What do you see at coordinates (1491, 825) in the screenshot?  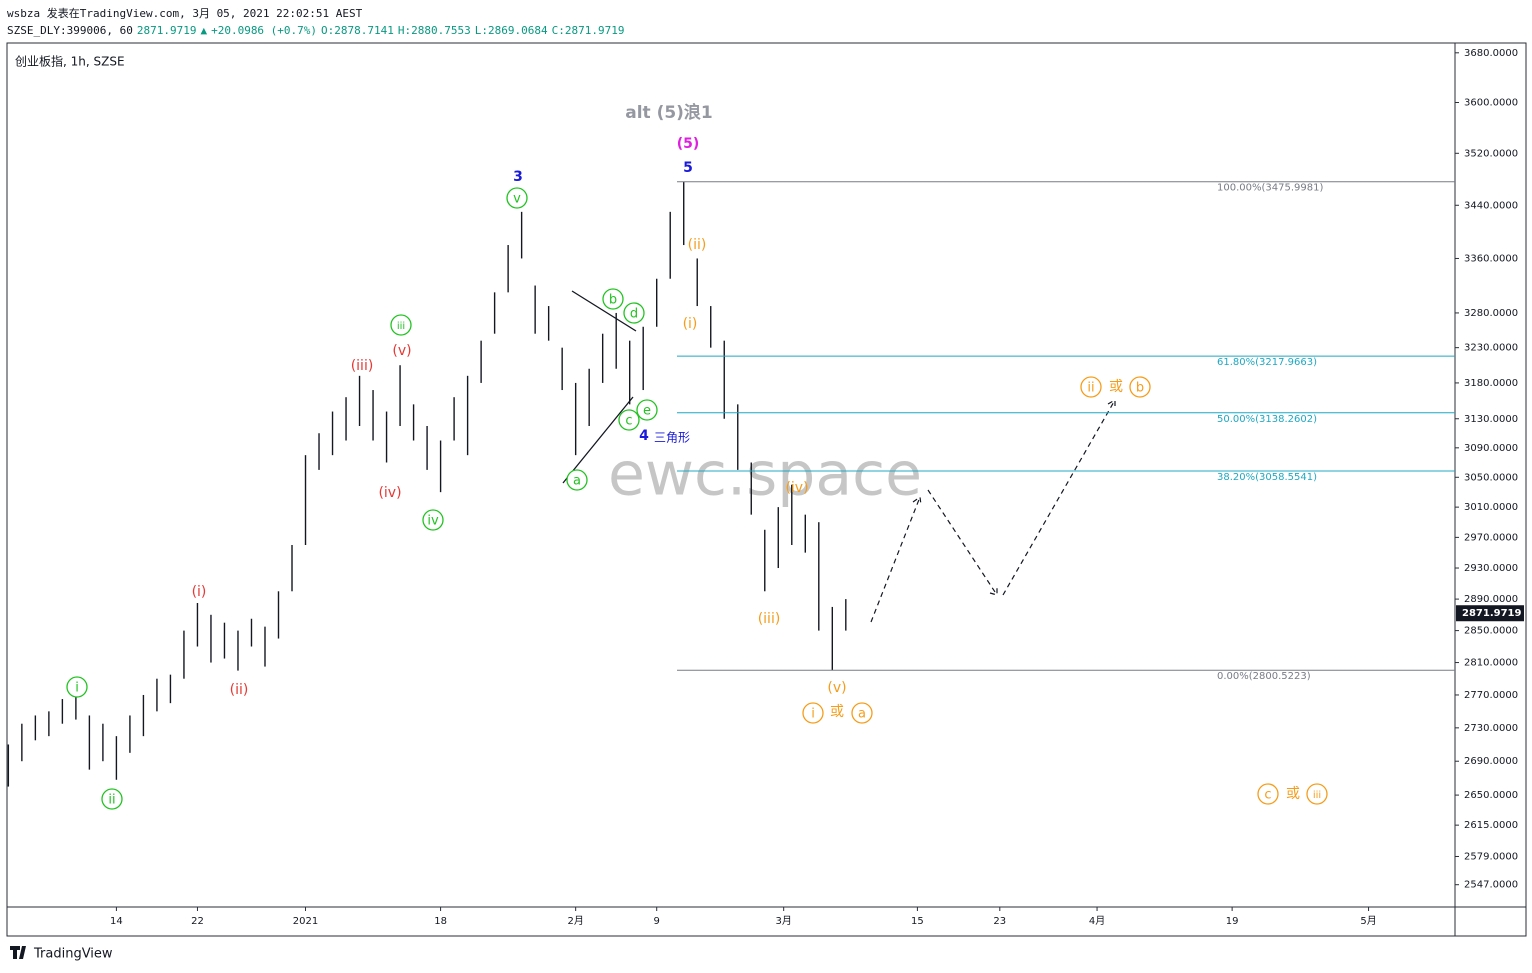 I see `y-tick-label: 2615.0000` at bounding box center [1491, 825].